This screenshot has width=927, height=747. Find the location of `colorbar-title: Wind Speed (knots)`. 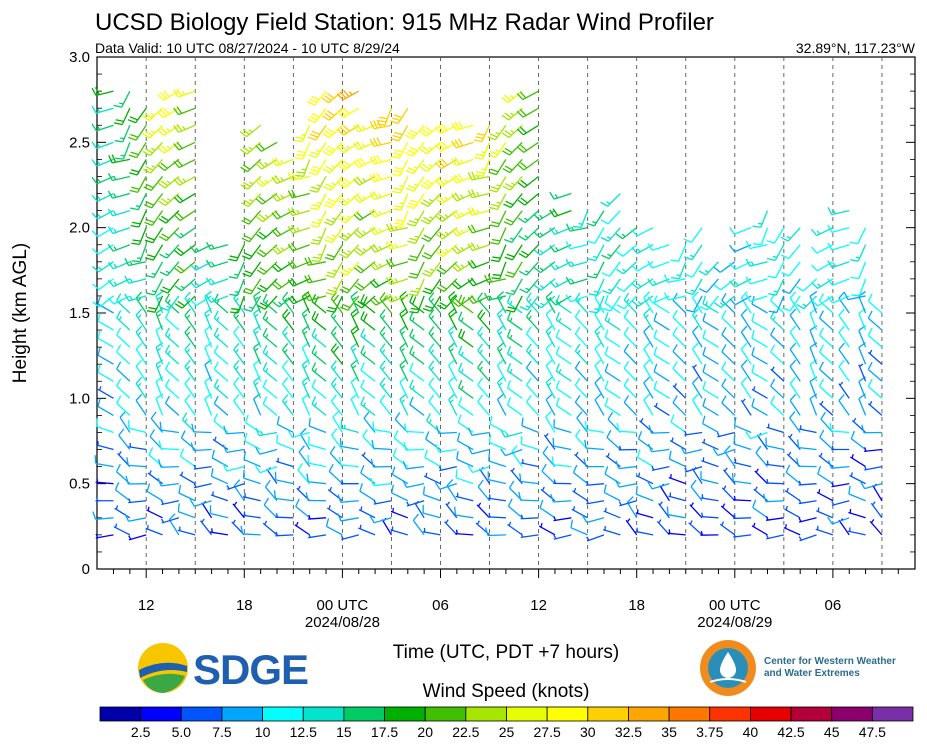

colorbar-title: Wind Speed (knots) is located at coordinates (506, 691).